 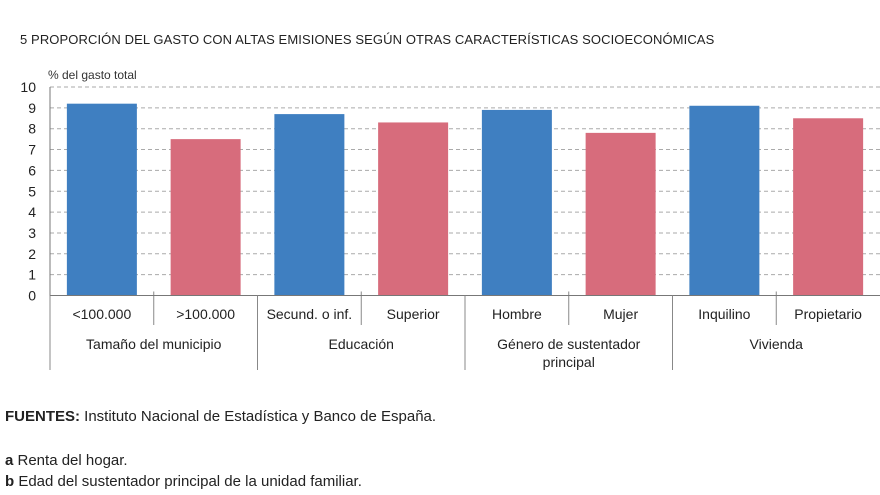 What do you see at coordinates (361, 344) in the screenshot?
I see `group-label: Educación` at bounding box center [361, 344].